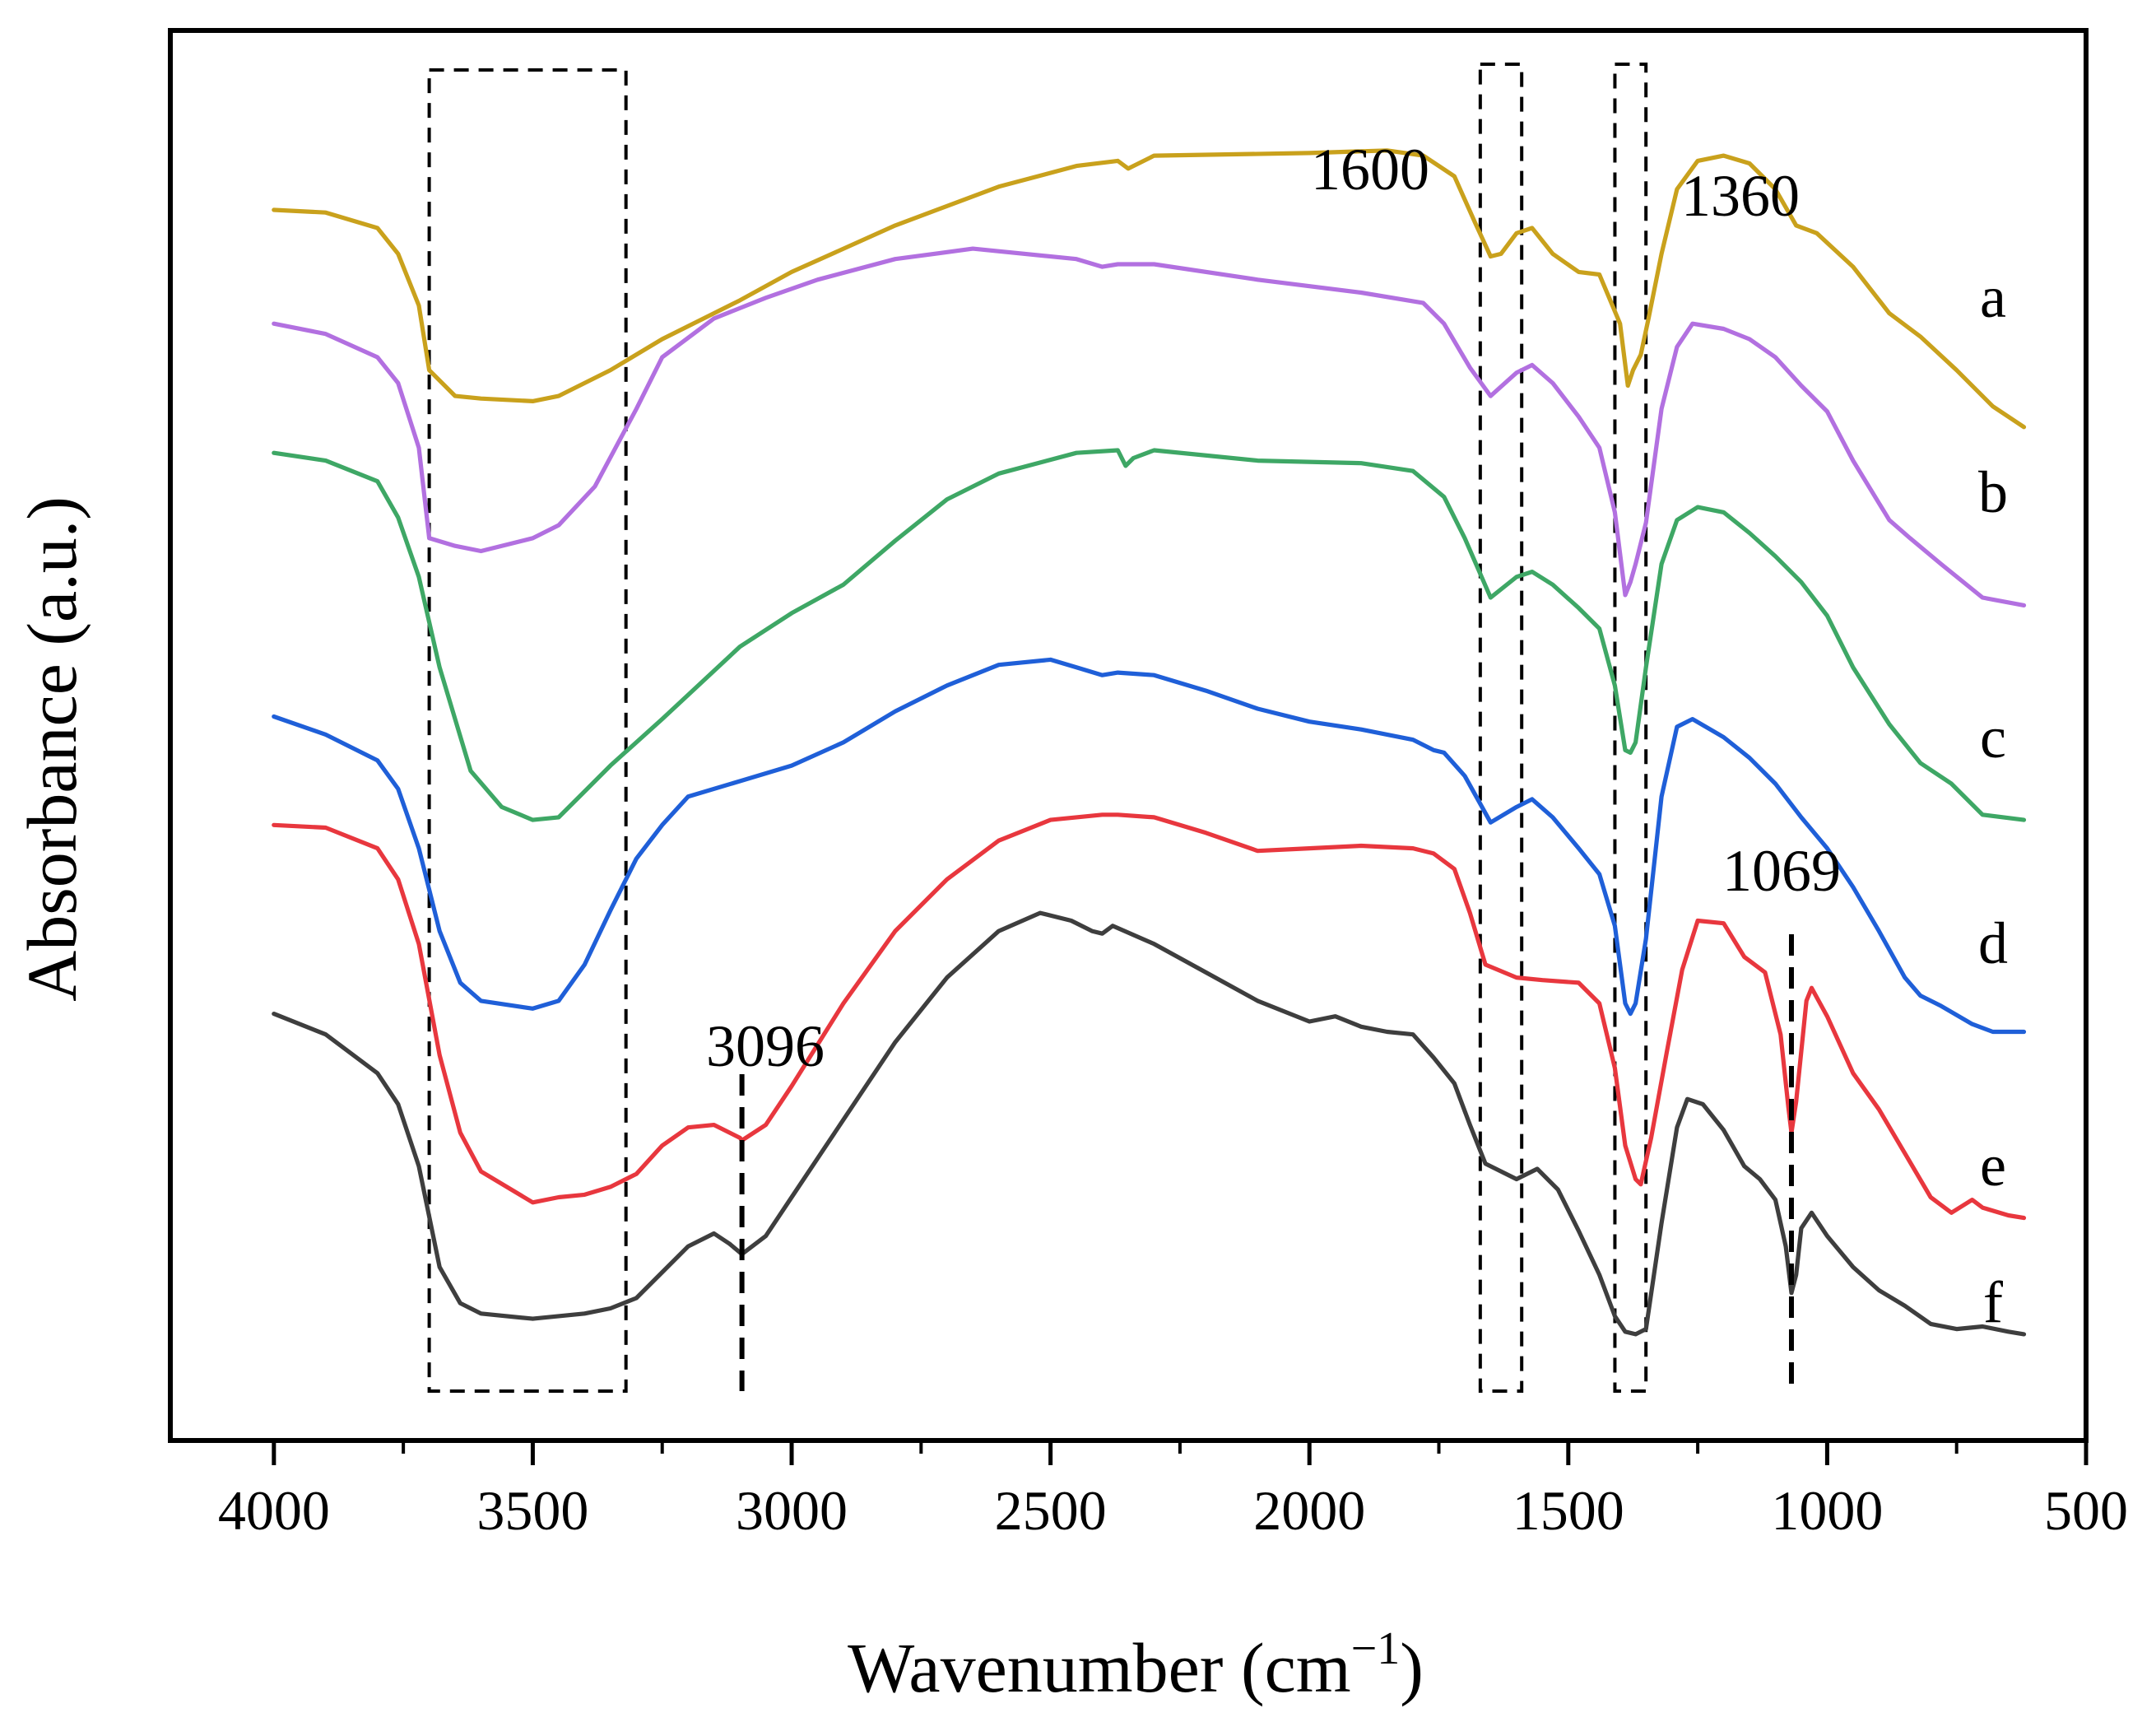  Describe the element at coordinates (1376, 1648) in the screenshot. I see `x-axis-title-superscript: −1` at that location.